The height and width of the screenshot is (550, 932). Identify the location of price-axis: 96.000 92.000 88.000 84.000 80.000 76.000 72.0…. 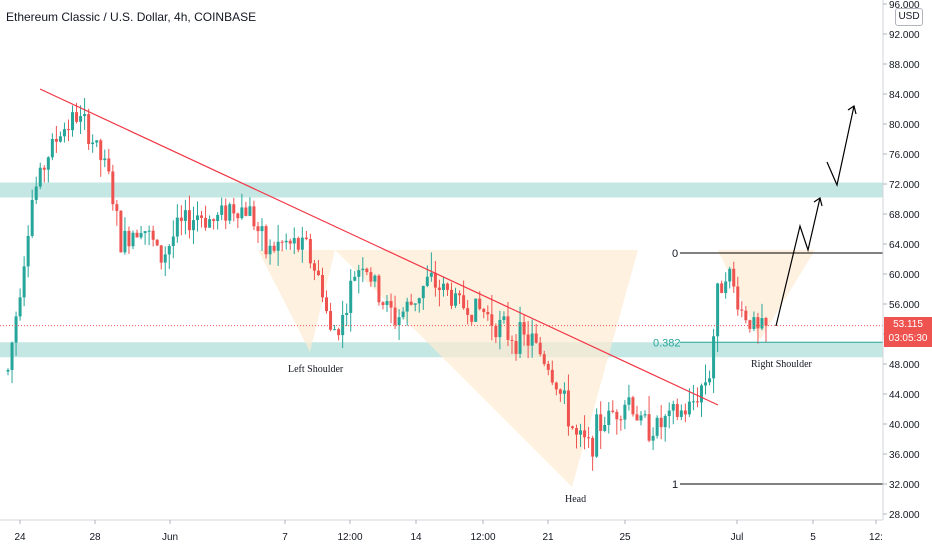
(901, 260).